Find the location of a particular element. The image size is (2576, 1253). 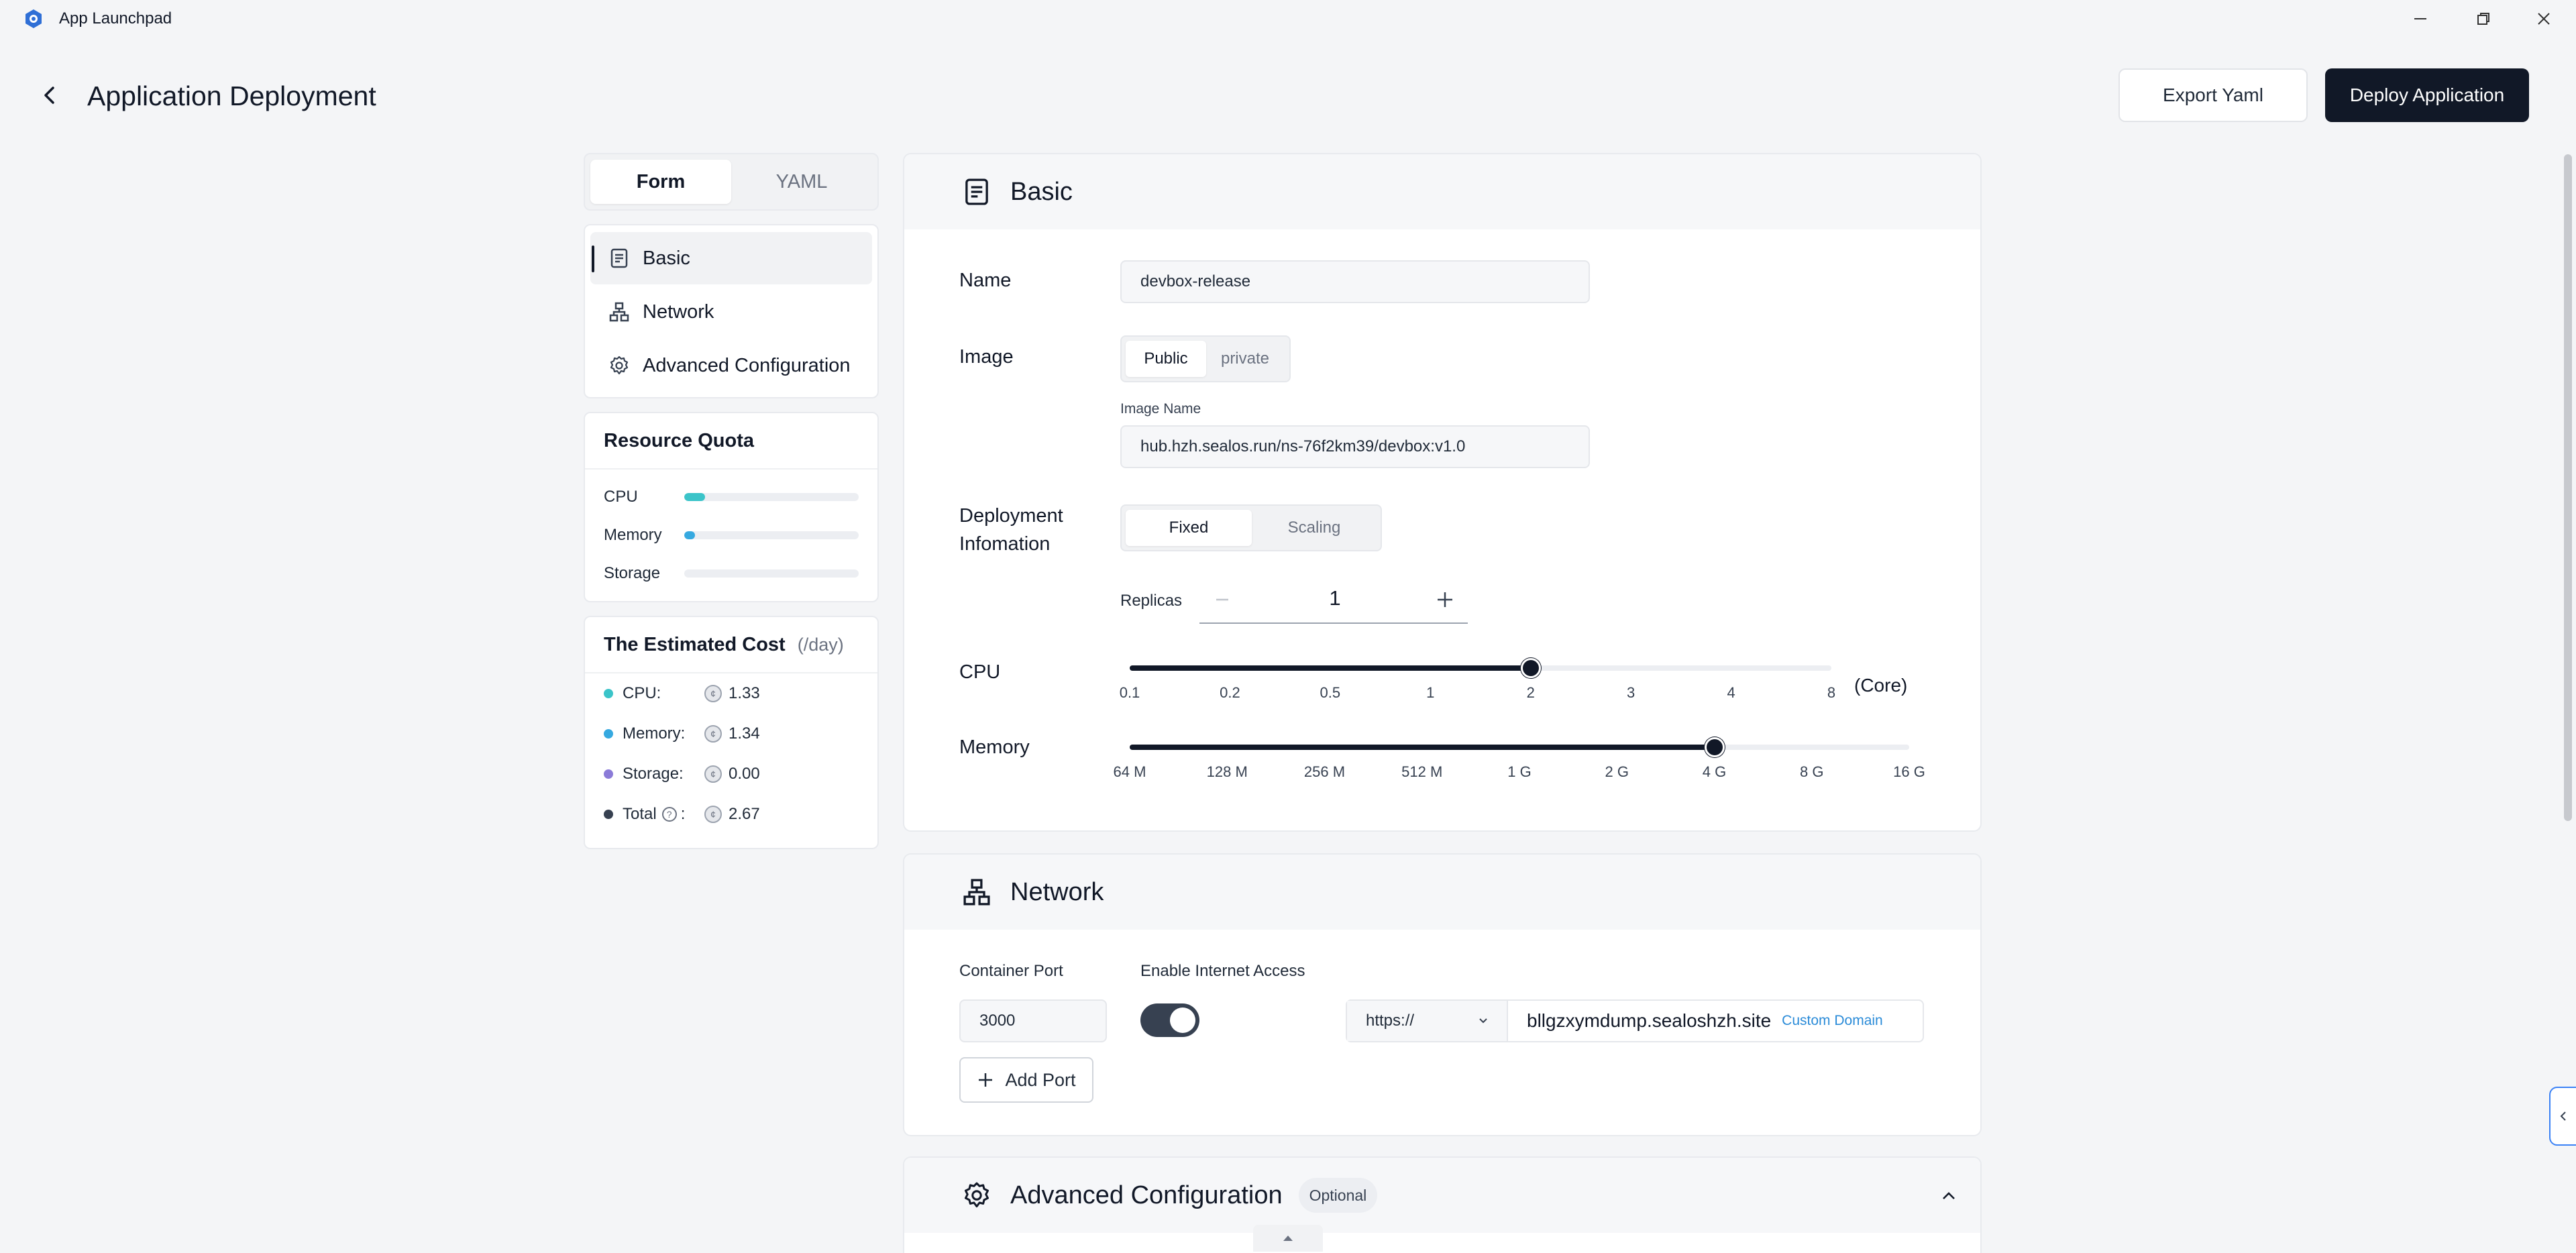

cpu-tick-label: 3 is located at coordinates (1631, 692).